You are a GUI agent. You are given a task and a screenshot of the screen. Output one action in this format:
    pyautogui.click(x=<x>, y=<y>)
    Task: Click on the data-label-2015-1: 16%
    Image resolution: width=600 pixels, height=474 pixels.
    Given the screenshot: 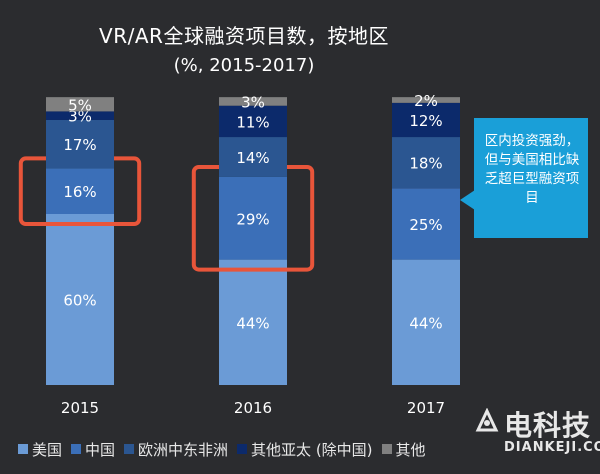 What is the action you would take?
    pyautogui.click(x=79, y=192)
    